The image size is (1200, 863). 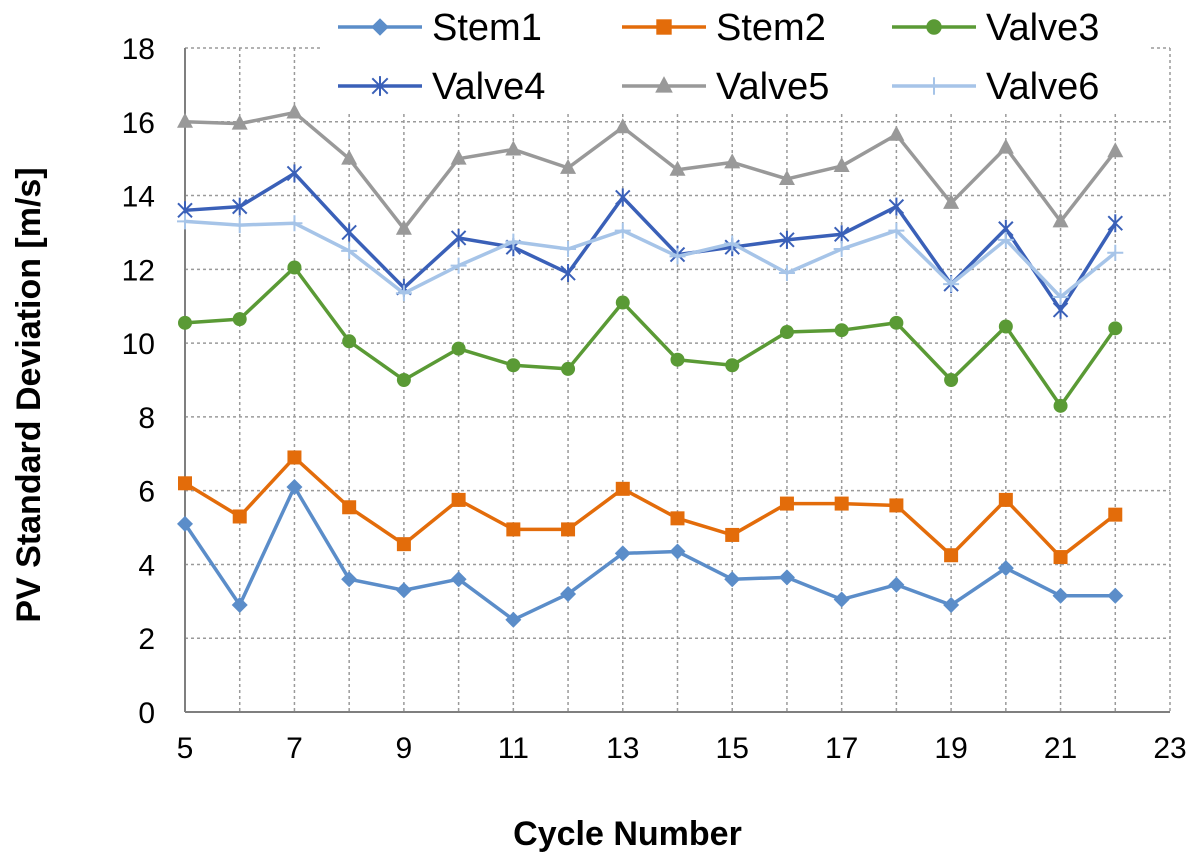 I want to click on series-stem1, so click(x=650, y=553).